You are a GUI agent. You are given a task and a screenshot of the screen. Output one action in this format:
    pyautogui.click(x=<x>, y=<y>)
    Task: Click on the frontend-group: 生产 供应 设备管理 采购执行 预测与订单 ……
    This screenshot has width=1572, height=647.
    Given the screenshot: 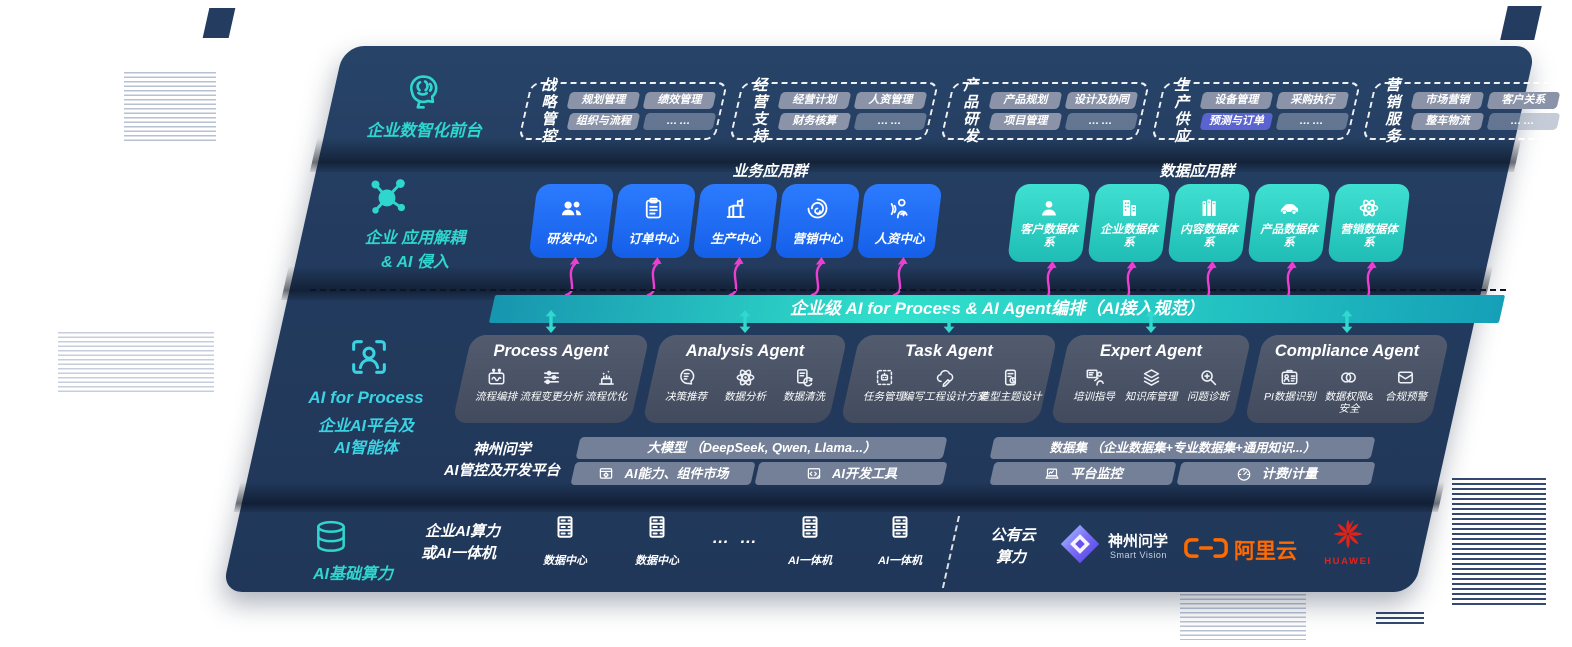 What is the action you would take?
    pyautogui.click(x=1256, y=111)
    